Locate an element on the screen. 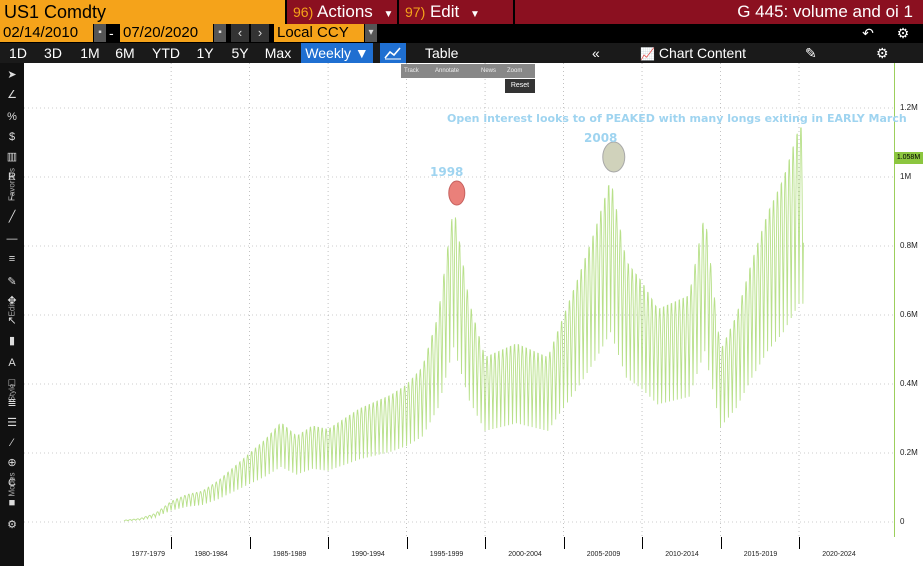 This screenshot has height=566, width=923. brush-icon: / is located at coordinates (12, 197).